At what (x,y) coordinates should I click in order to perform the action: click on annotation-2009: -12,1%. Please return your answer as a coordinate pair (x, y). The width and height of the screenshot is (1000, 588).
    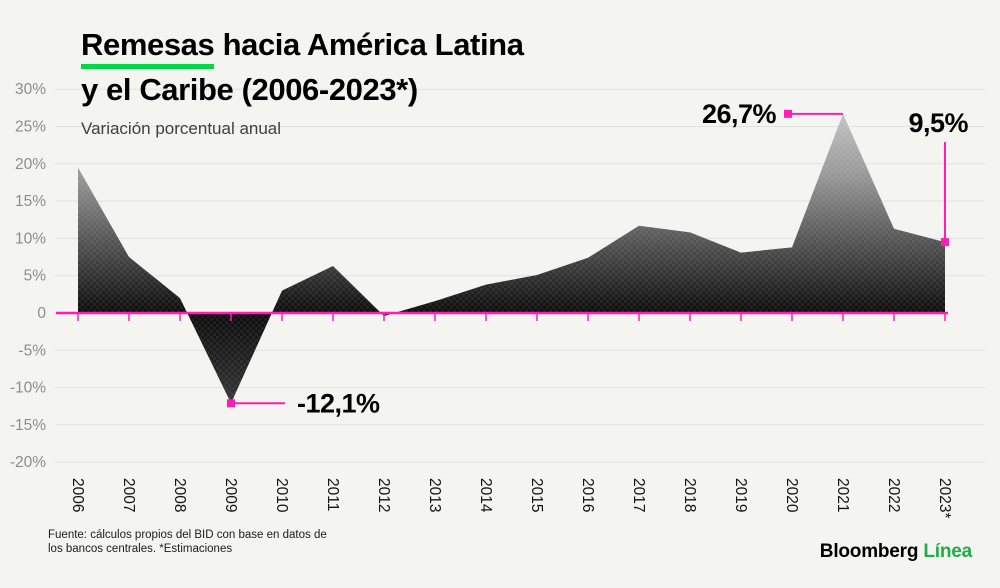
    Looking at the image, I should click on (304, 403).